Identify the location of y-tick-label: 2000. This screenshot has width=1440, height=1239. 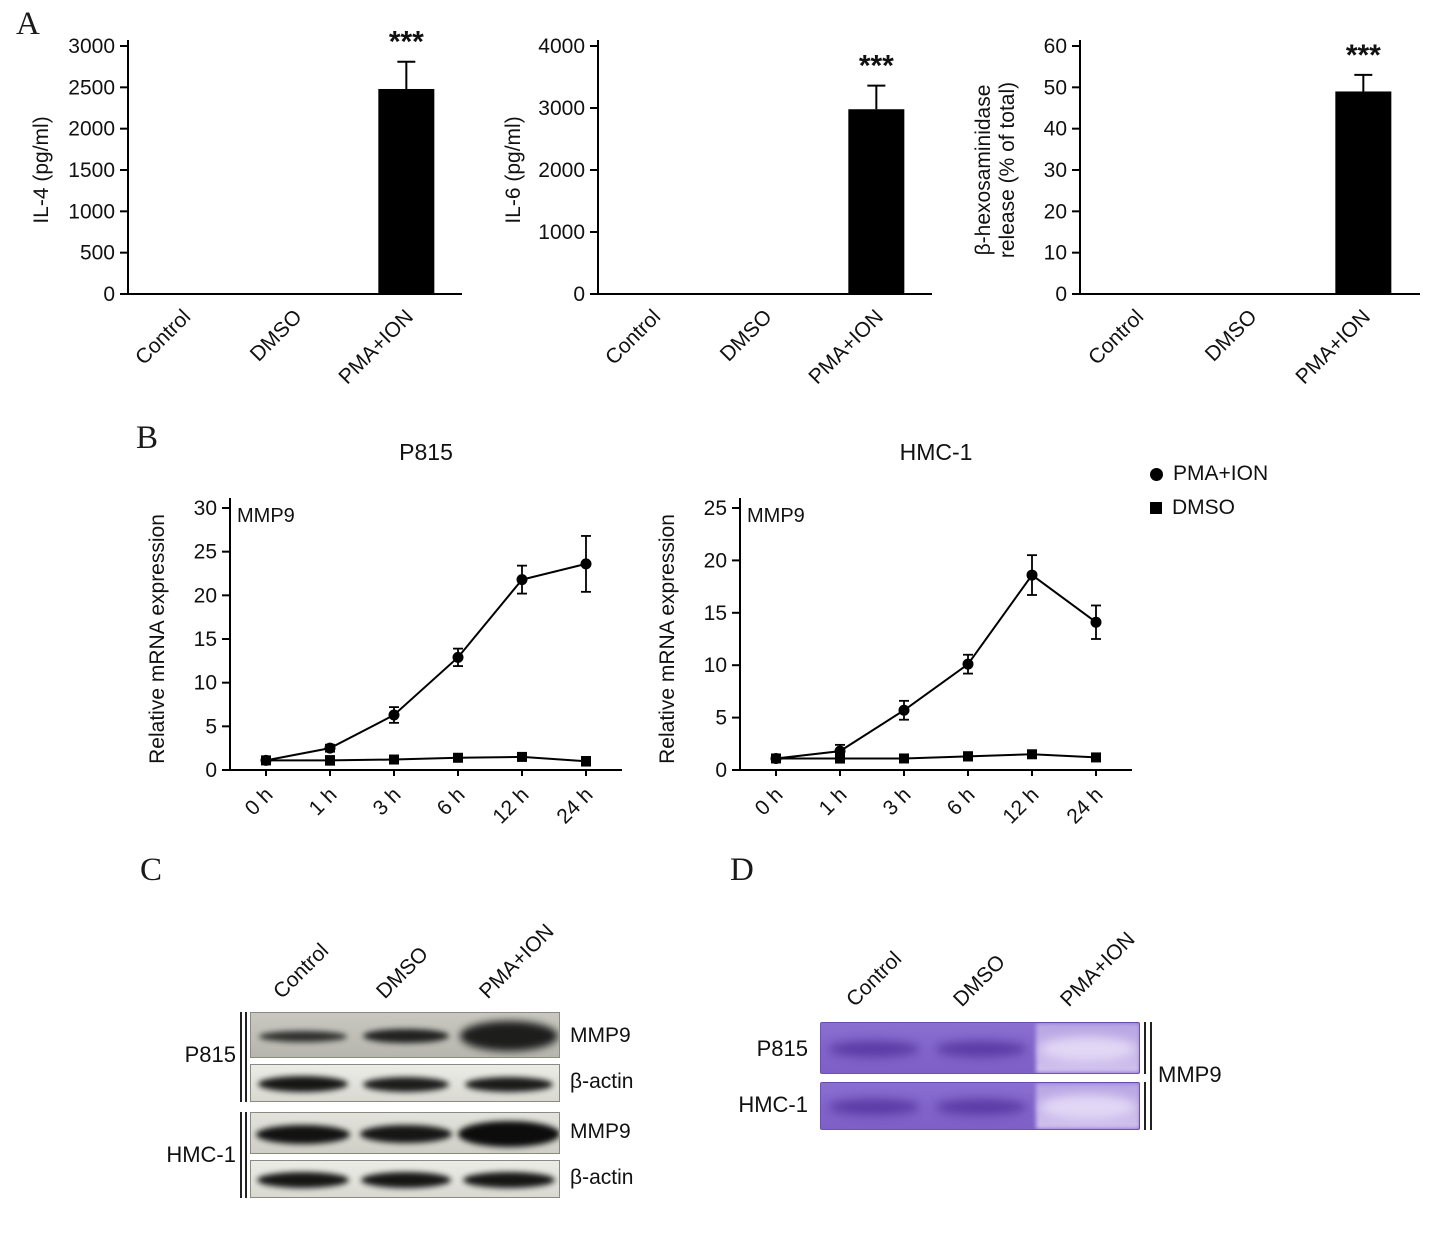
(91, 129).